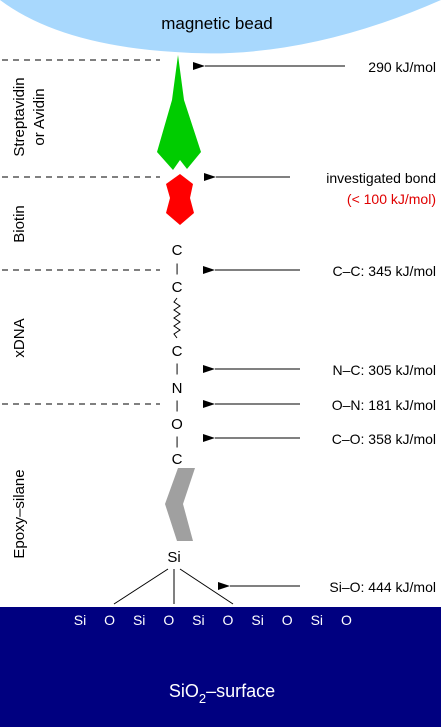  I want to click on annotation-on: O–N: 181 kJ/mol, so click(384, 405).